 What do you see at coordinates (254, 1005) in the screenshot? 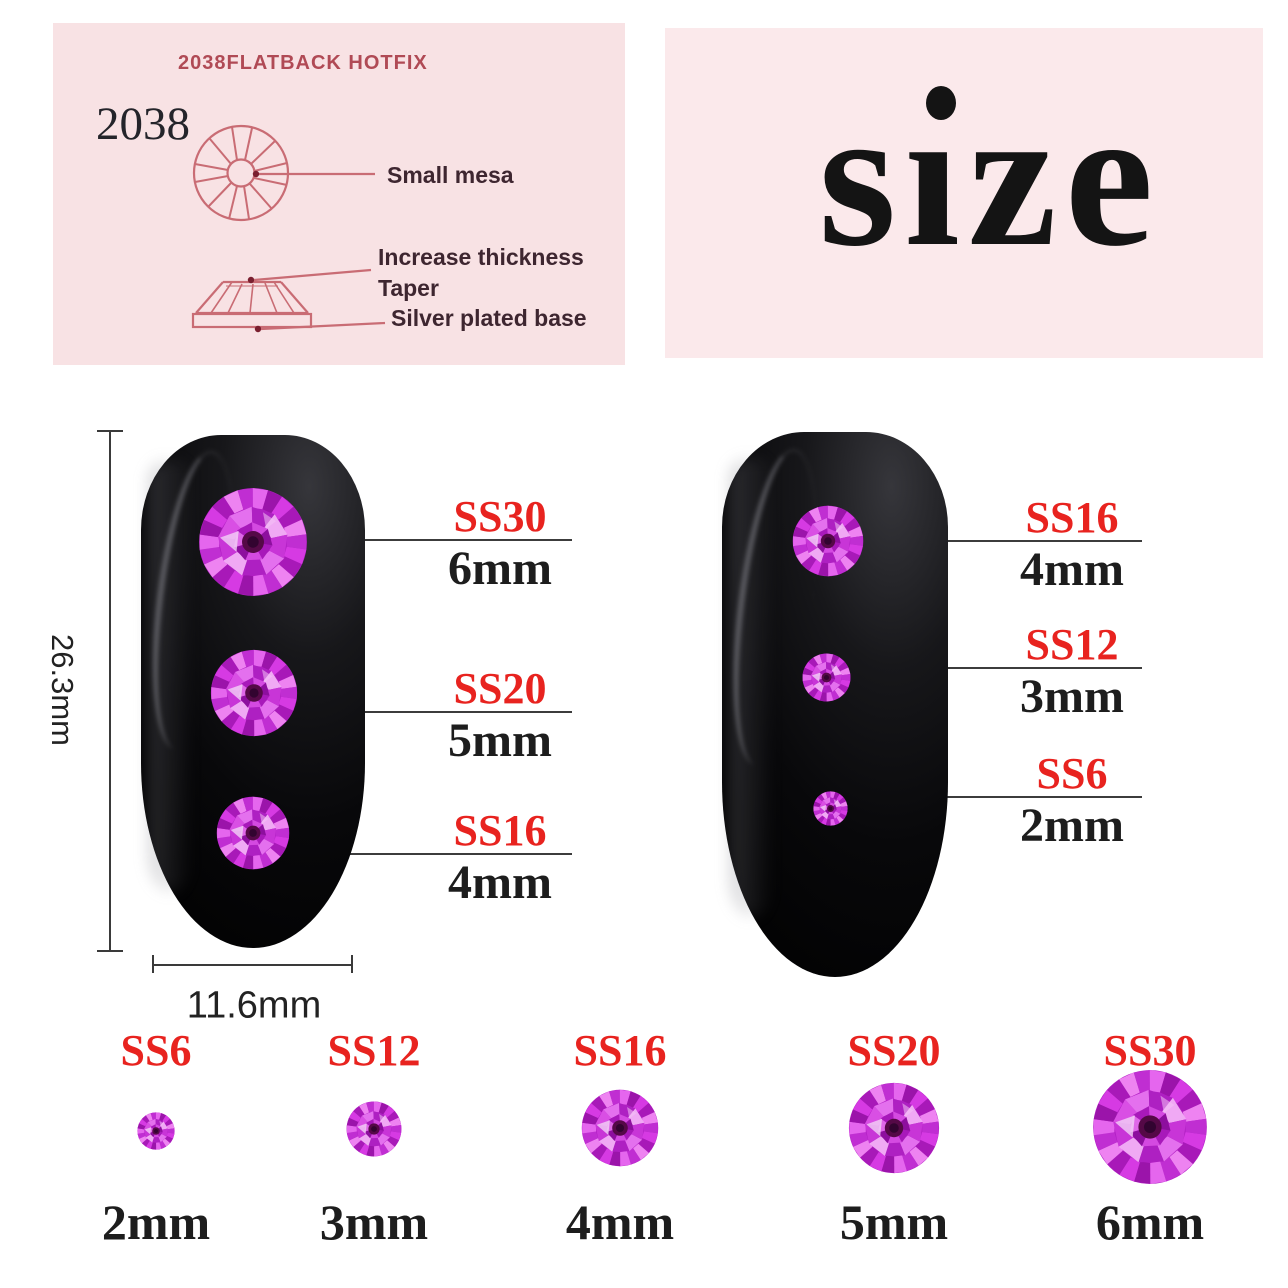
I see `nail-width-label: 11.6mm` at bounding box center [254, 1005].